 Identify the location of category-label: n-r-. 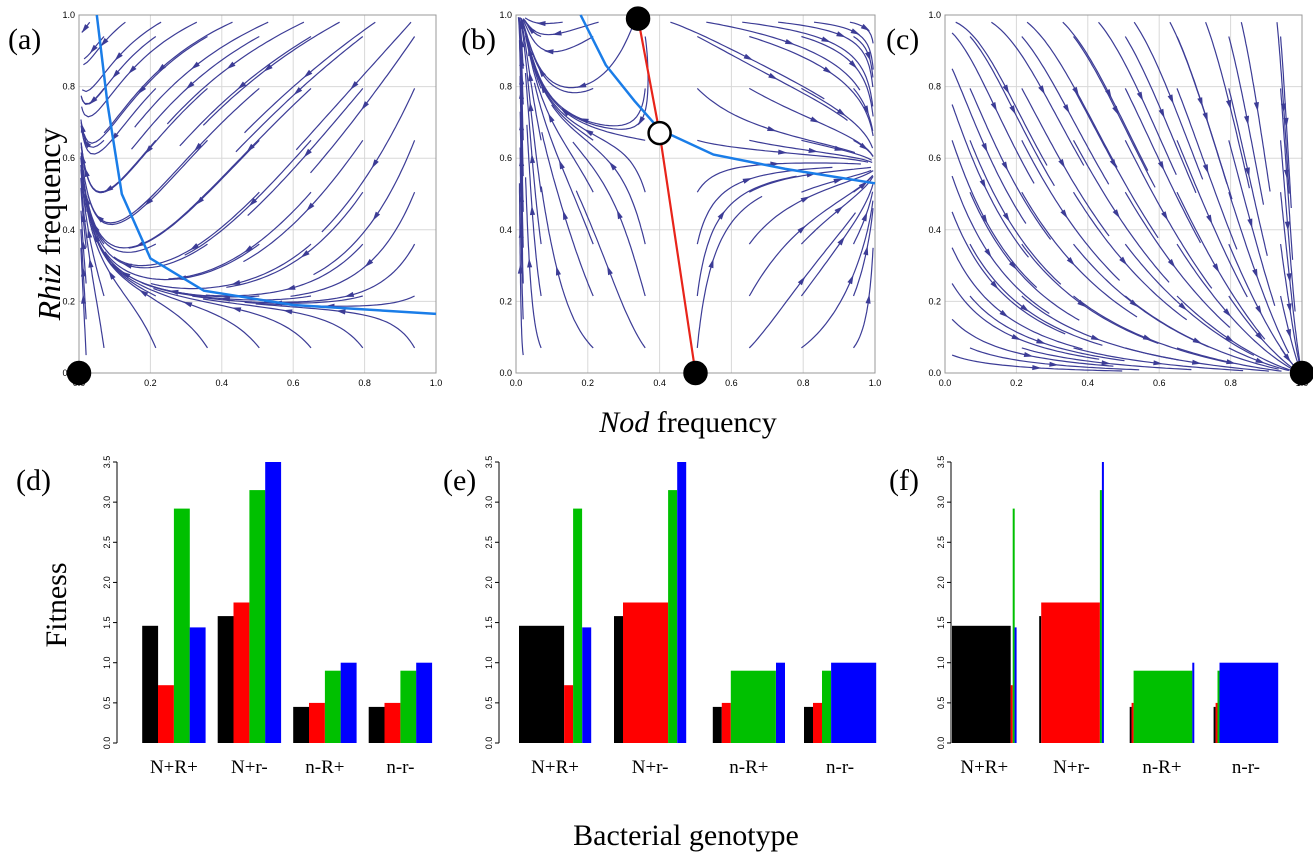
(400, 767).